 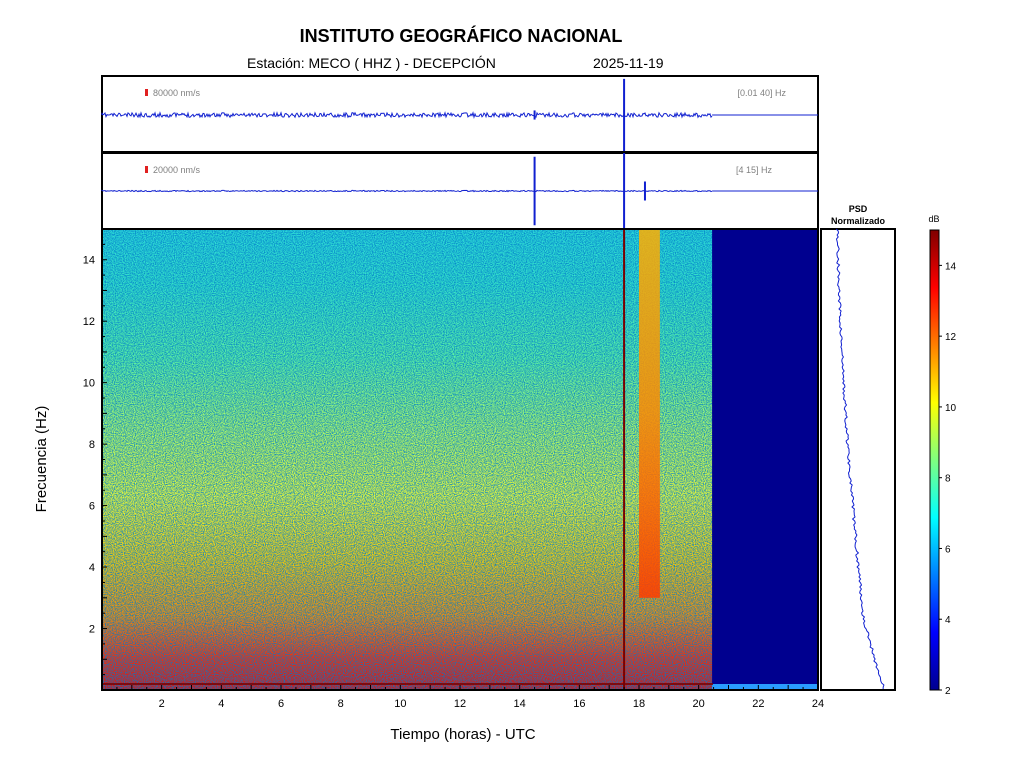 What do you see at coordinates (400, 704) in the screenshot?
I see `x-tick-label: 10` at bounding box center [400, 704].